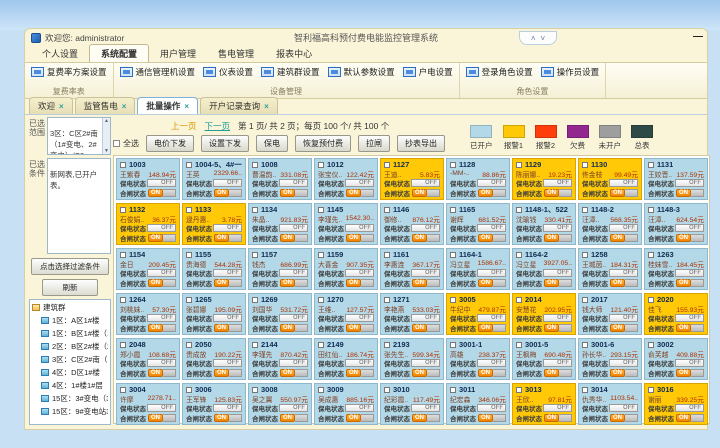 The image size is (720, 448). Describe the element at coordinates (70, 287) in the screenshot. I see `refresh-button: 刷新` at that location.